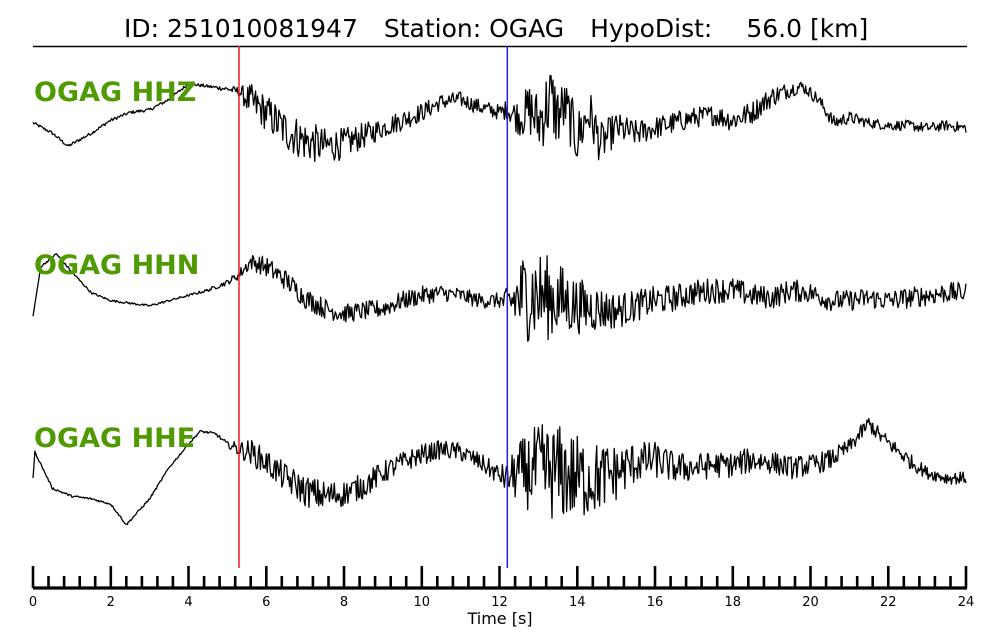  I want to click on x-tick-label: 0, so click(33, 602).